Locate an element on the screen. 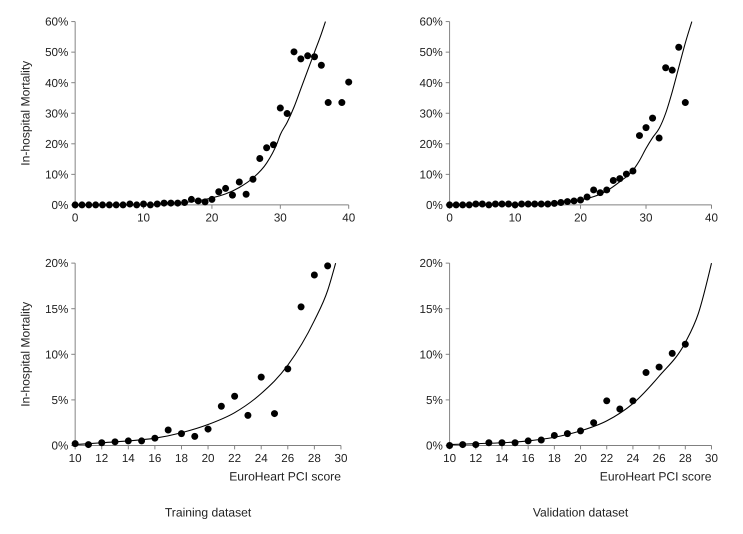 This screenshot has width=743, height=534. text: Training dataset is located at coordinates (208, 512).